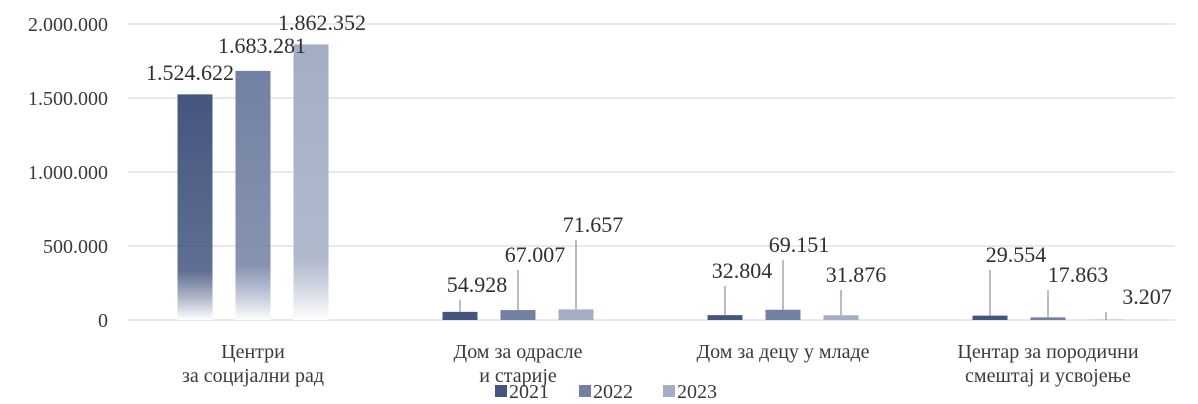  Describe the element at coordinates (783, 280) in the screenshot. I see `label-leader-lines` at that location.